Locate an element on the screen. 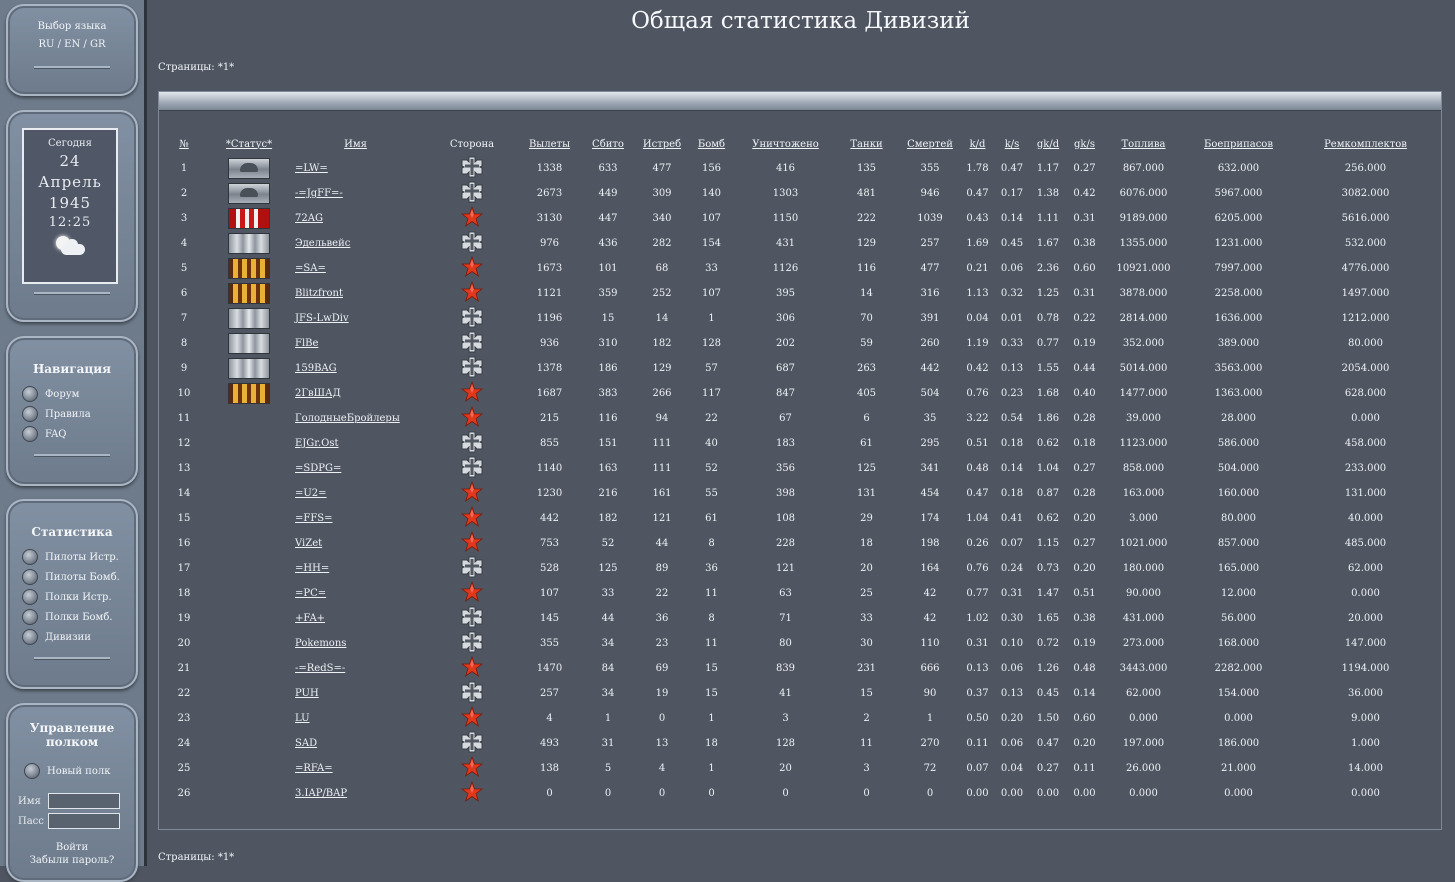 This screenshot has width=1455, height=882. division-name-link: PUH is located at coordinates (307, 693).